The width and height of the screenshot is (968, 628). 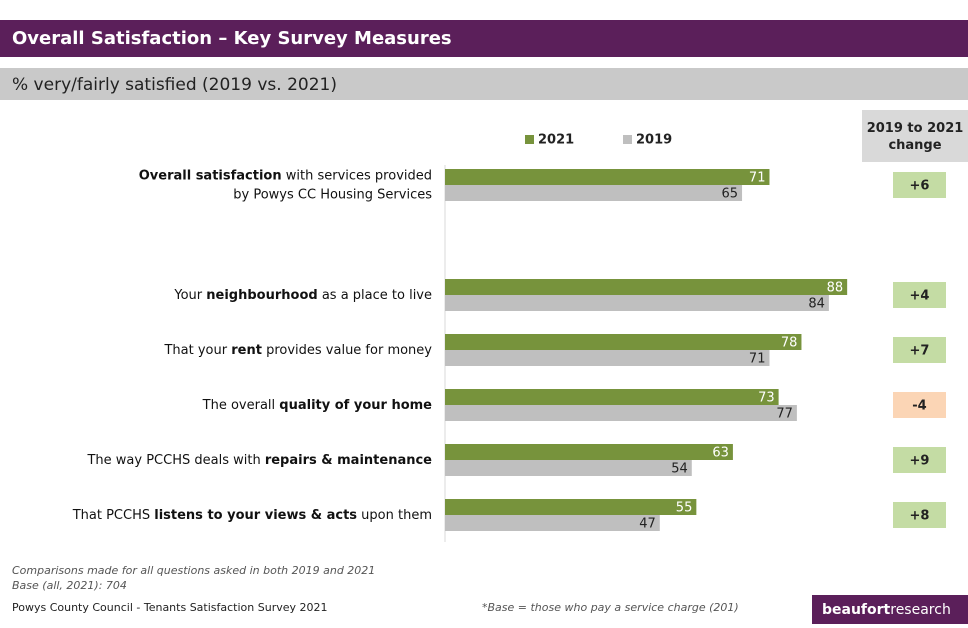 I want to click on change-header-box, so click(x=915, y=136).